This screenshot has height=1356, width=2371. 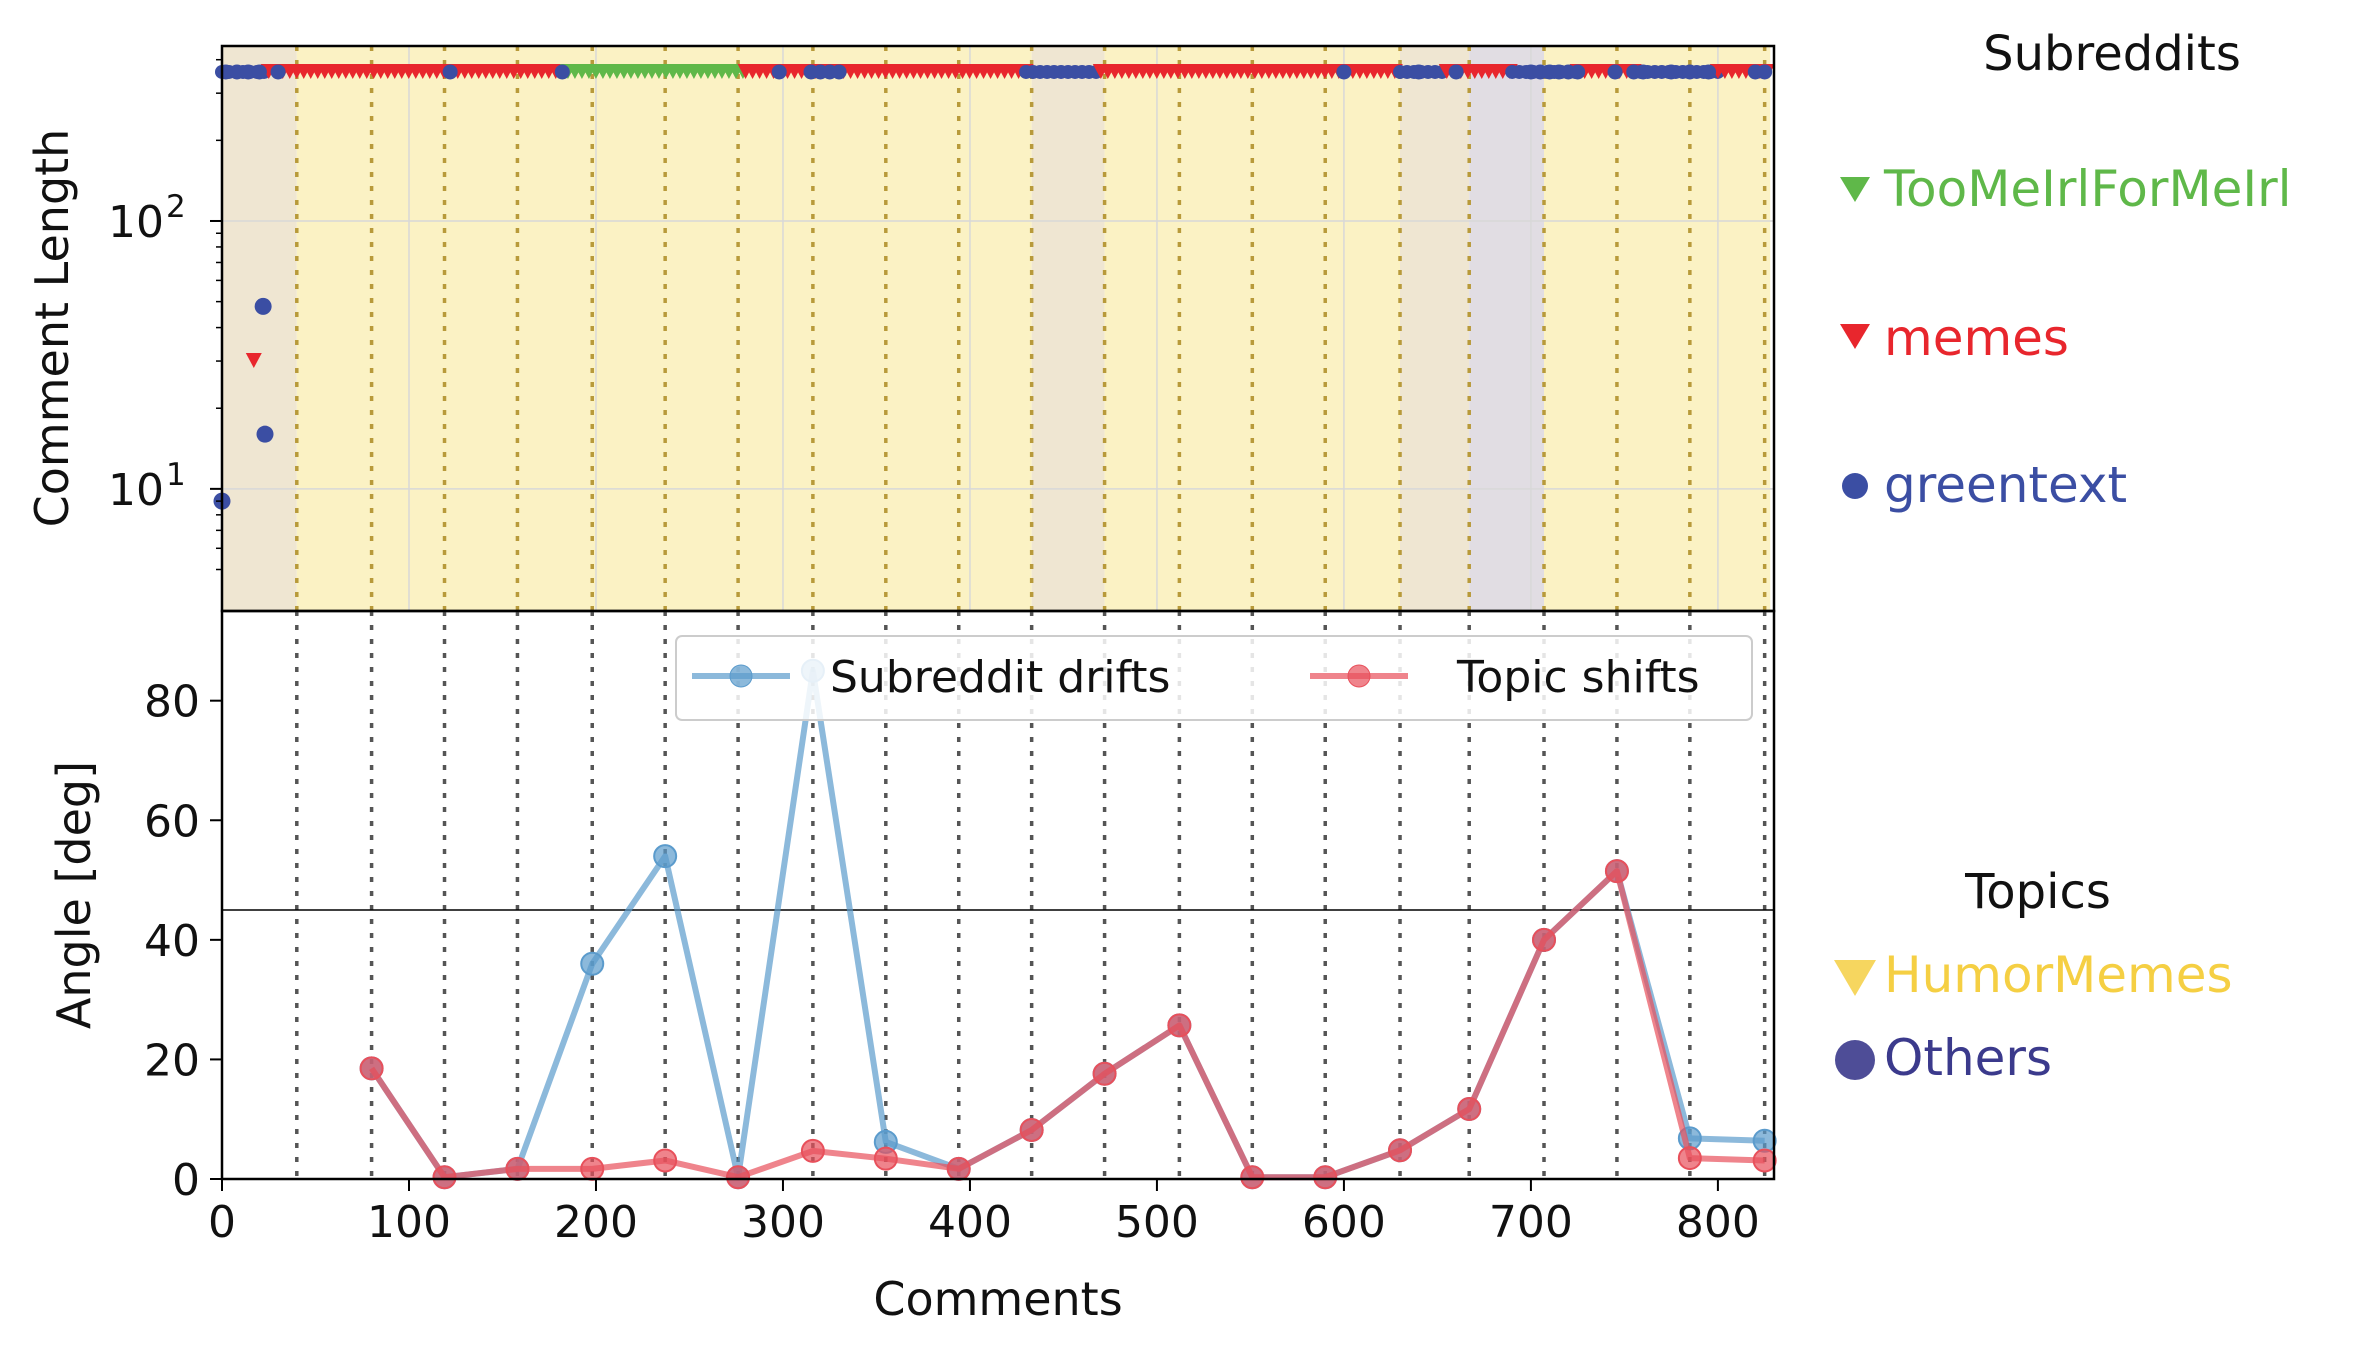 What do you see at coordinates (136, 222) in the screenshot?
I see `top-tick-label-1: 10` at bounding box center [136, 222].